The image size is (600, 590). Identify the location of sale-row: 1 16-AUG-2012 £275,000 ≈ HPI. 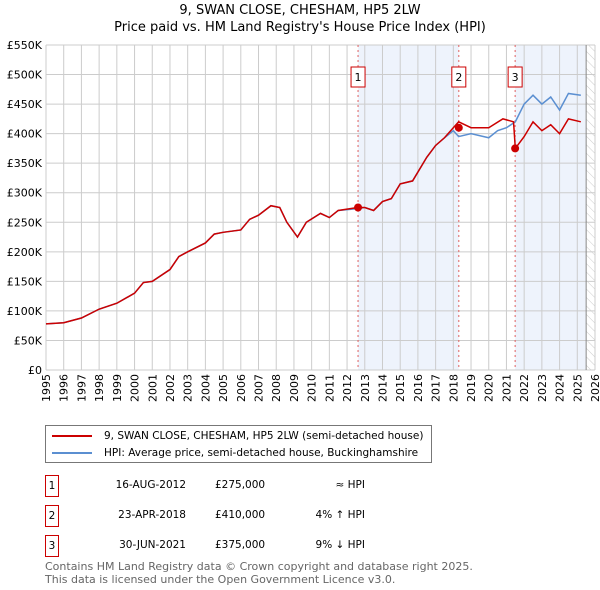
(245, 486).